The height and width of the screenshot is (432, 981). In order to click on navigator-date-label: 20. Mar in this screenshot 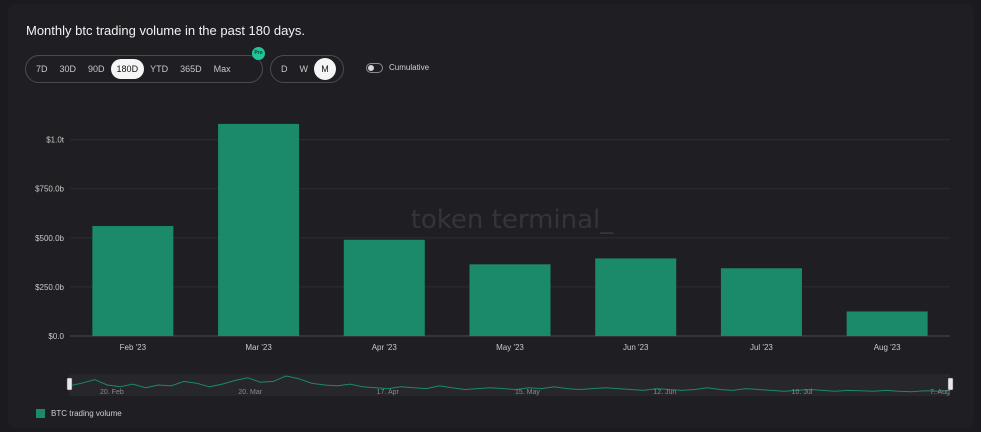, I will do `click(250, 392)`.